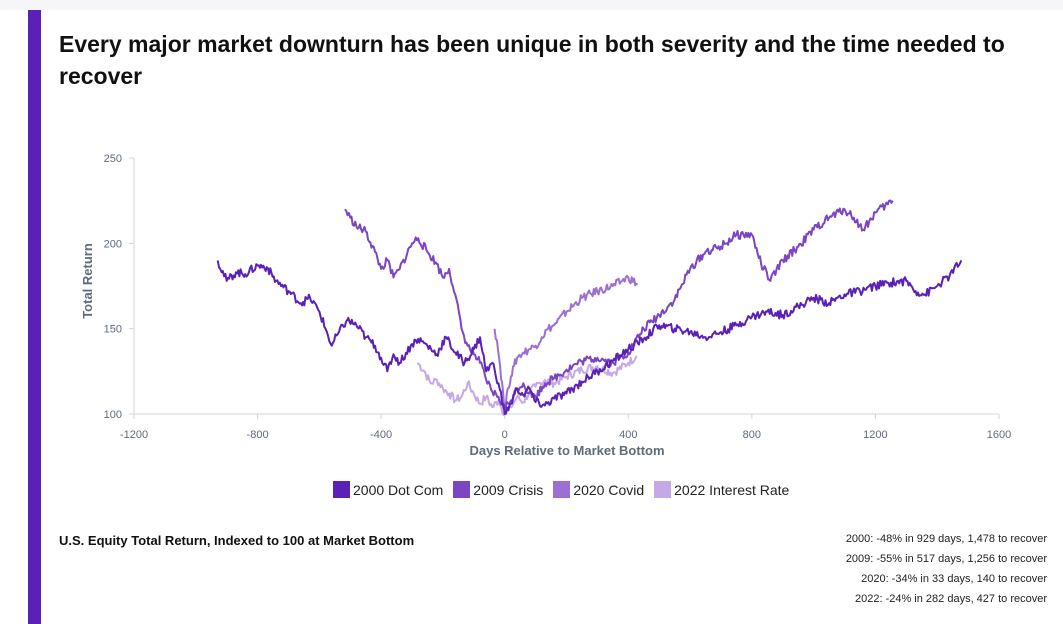 The height and width of the screenshot is (624, 1063). Describe the element at coordinates (113, 415) in the screenshot. I see `y-tick-label: 100` at that location.